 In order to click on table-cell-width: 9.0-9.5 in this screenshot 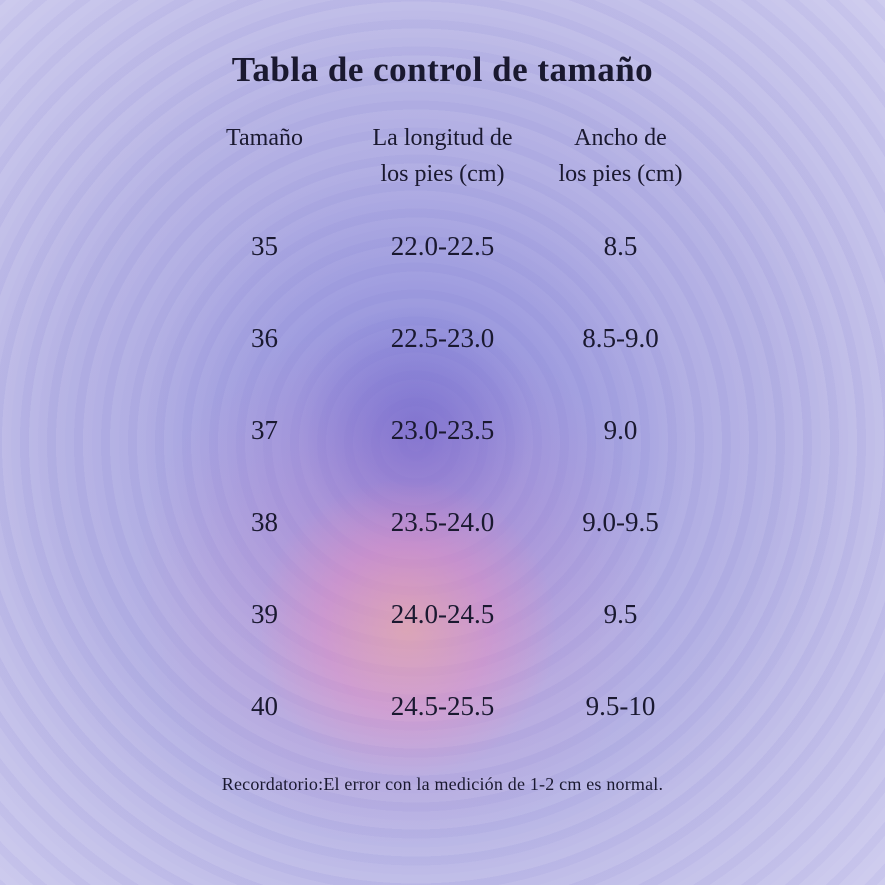, I will do `click(620, 521)`.